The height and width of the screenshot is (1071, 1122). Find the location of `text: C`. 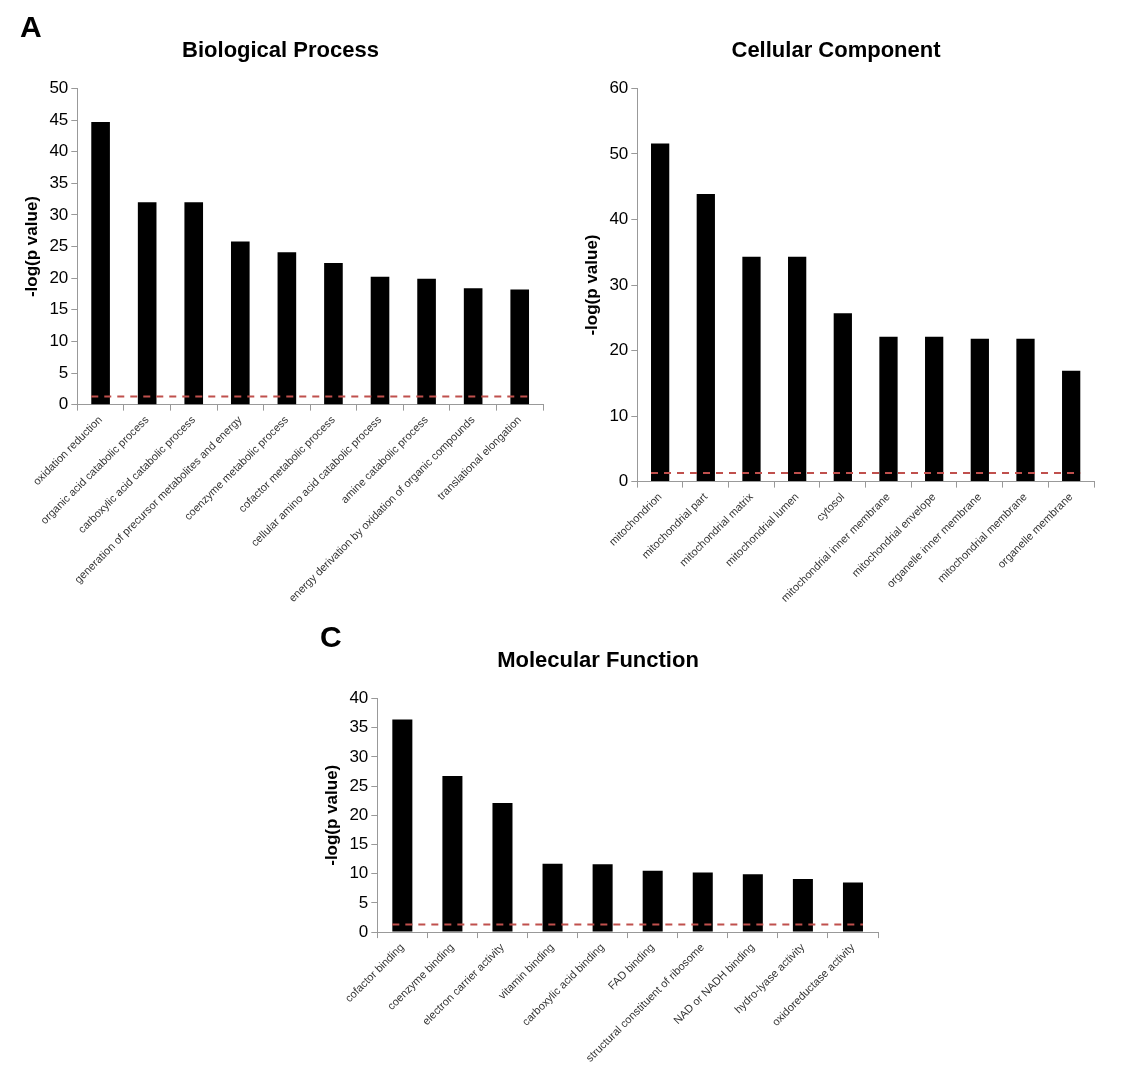

text: C is located at coordinates (331, 637).